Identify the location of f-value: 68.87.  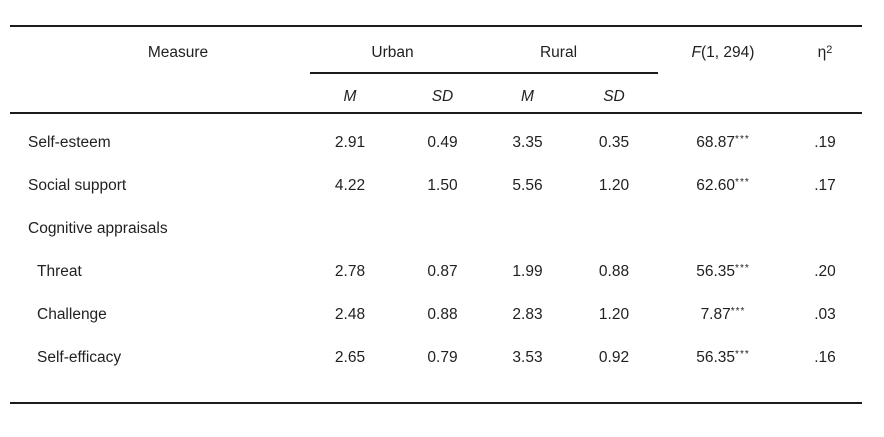
(716, 142).